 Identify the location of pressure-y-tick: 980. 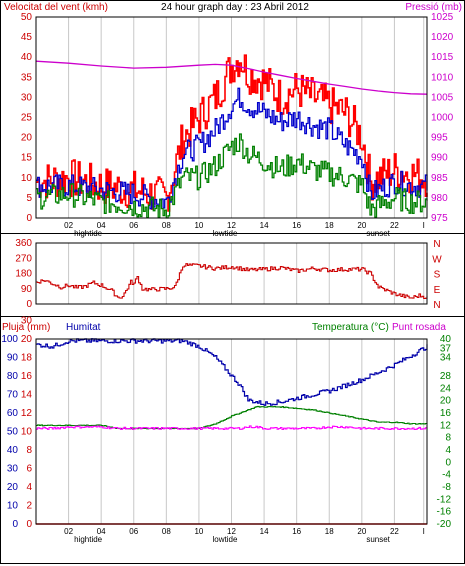
(439, 198).